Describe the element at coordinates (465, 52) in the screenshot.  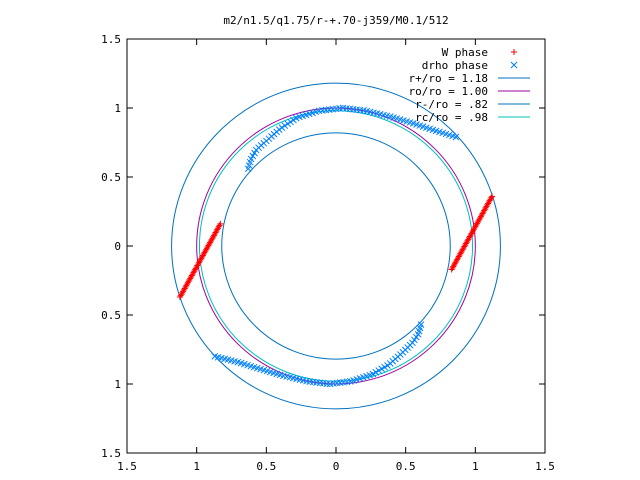
I see `legend-label: W phase` at that location.